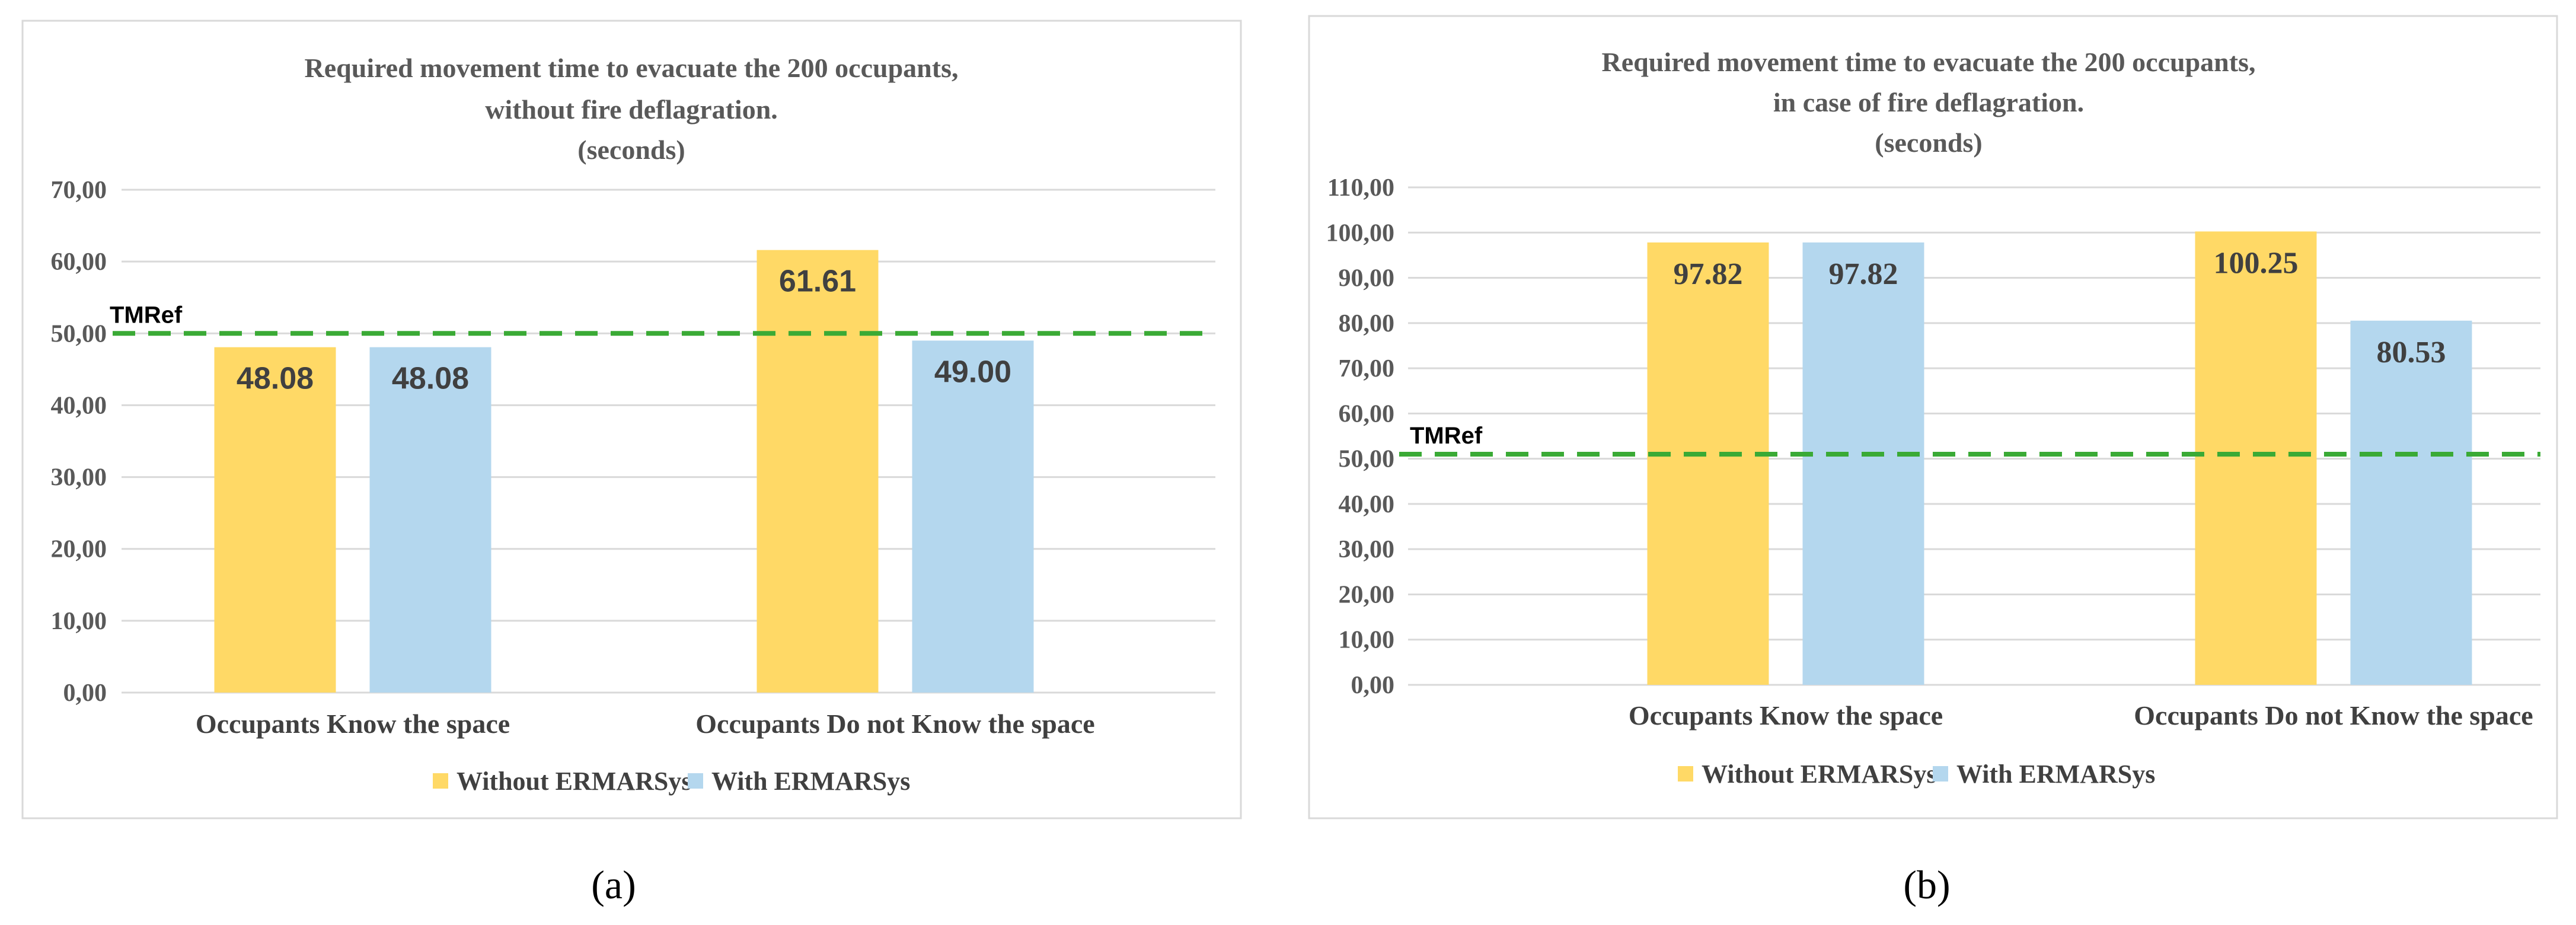 The width and height of the screenshot is (2576, 925). What do you see at coordinates (972, 372) in the screenshot?
I see `bar-value-label: 49.00` at bounding box center [972, 372].